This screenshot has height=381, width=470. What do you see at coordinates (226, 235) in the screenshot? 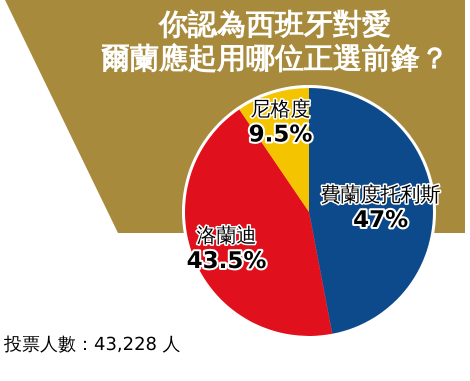
I see `slice-label: 洛蘭迪` at bounding box center [226, 235].